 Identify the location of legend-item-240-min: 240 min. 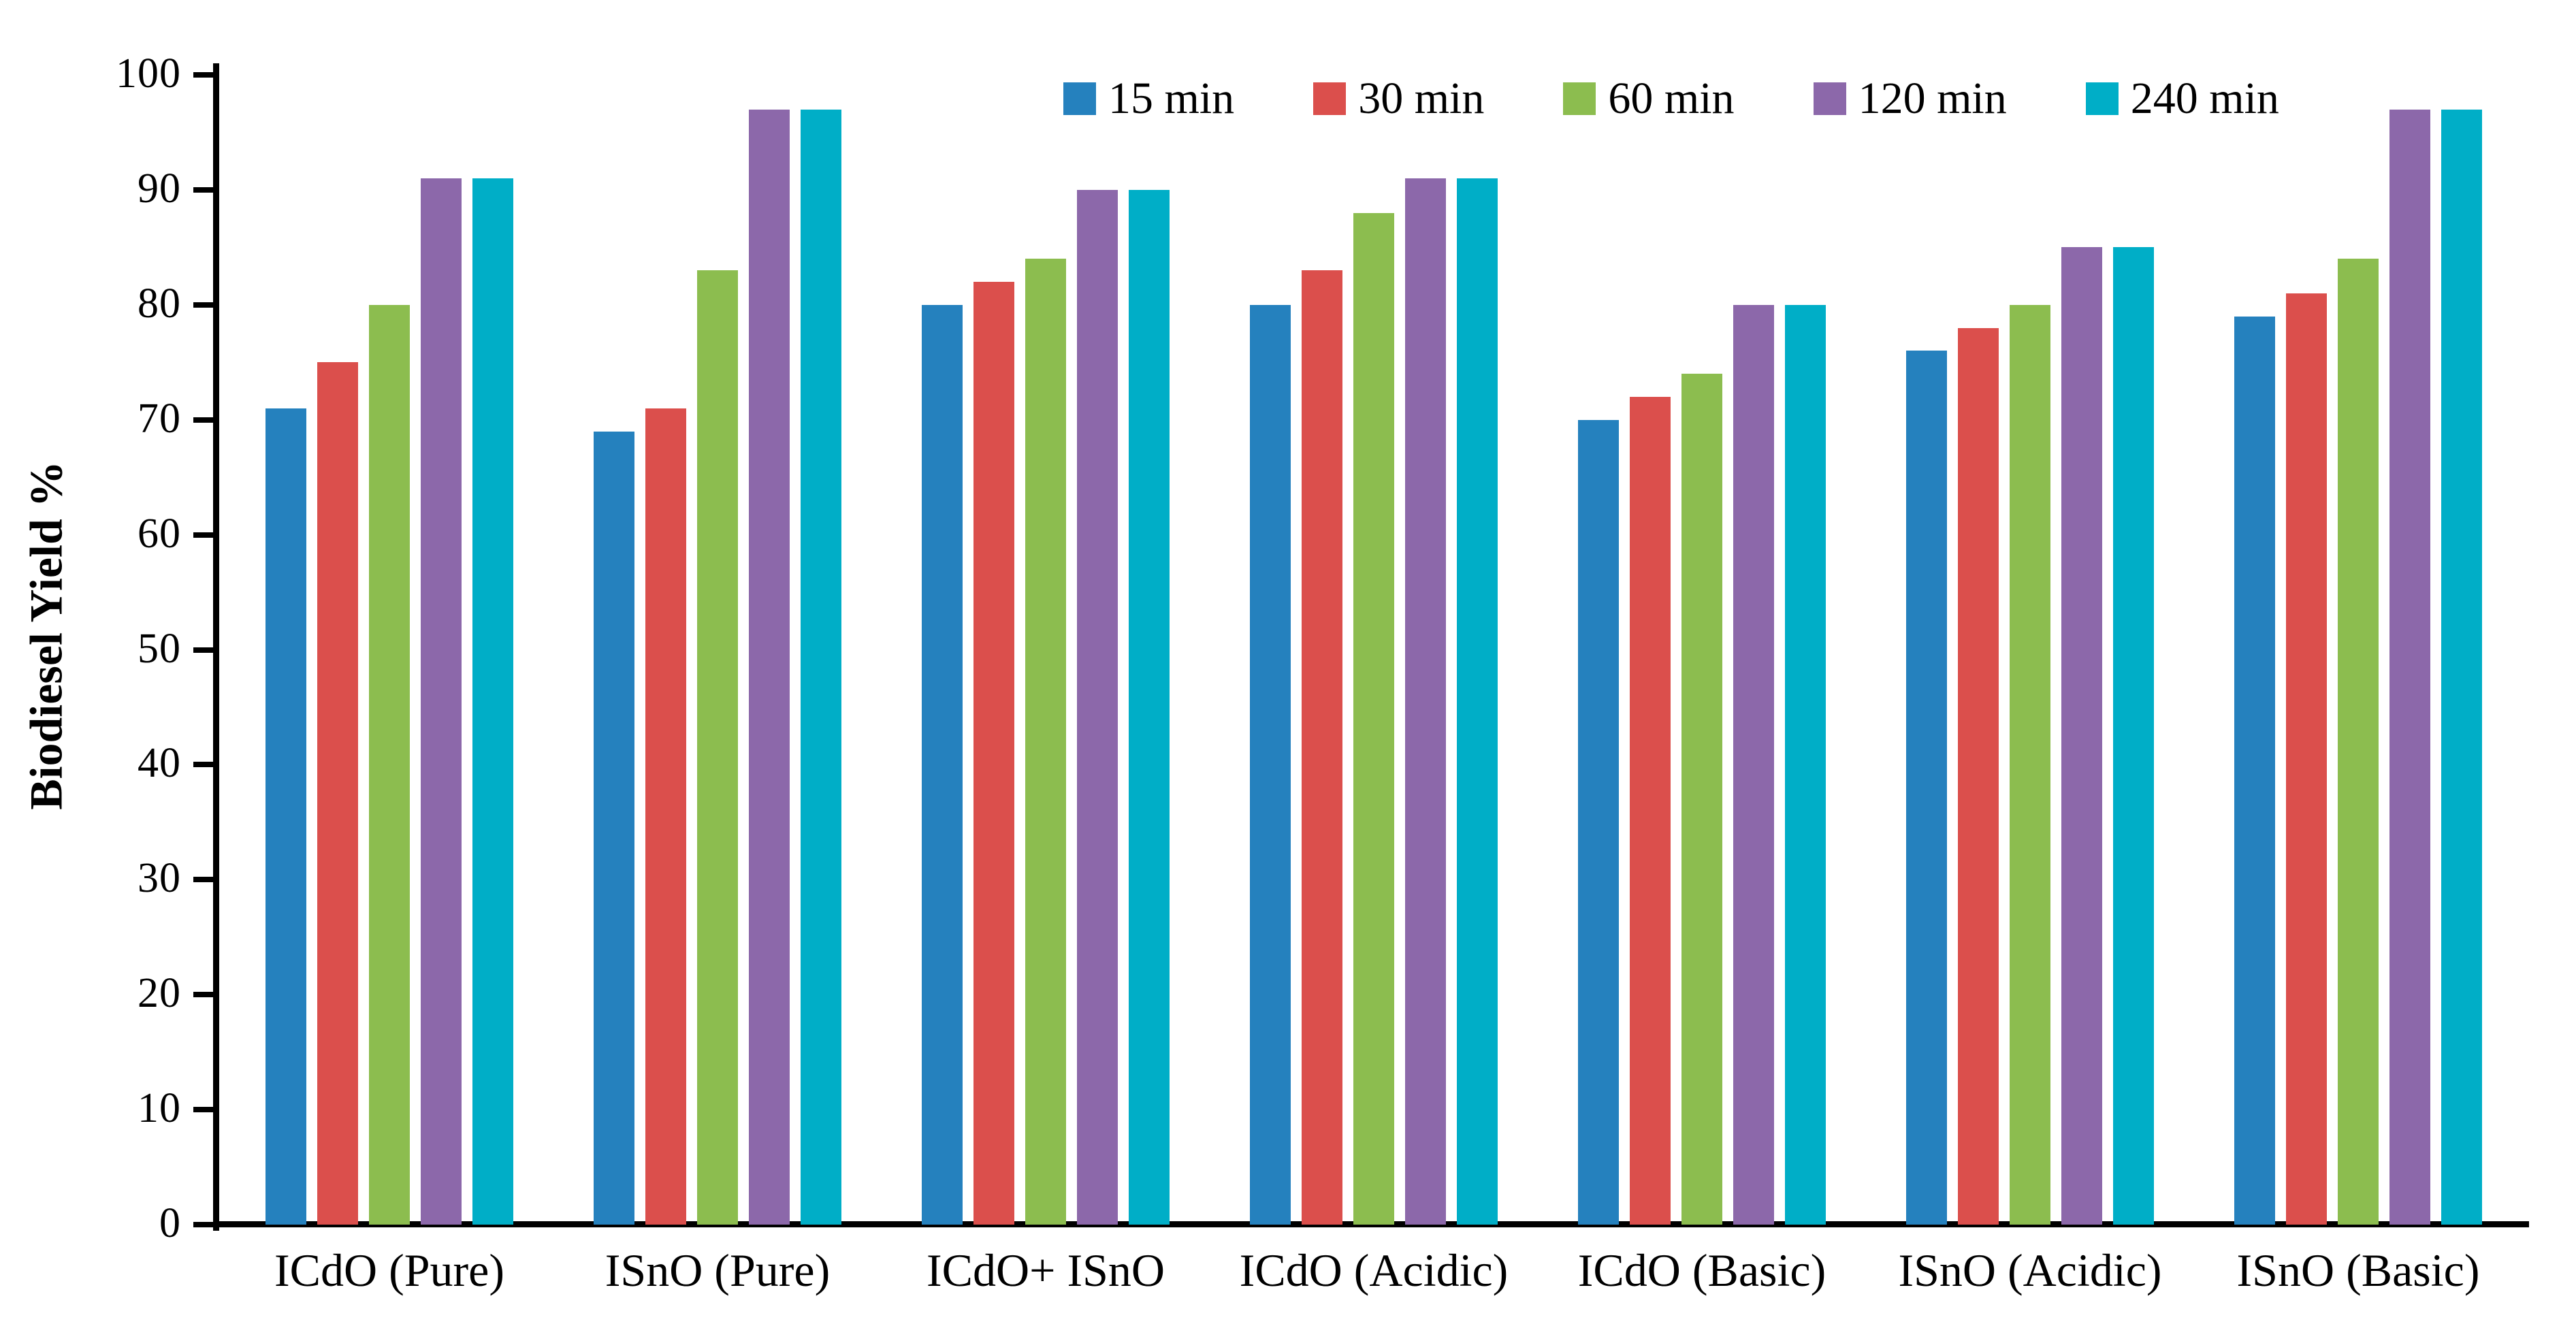
(2182, 98).